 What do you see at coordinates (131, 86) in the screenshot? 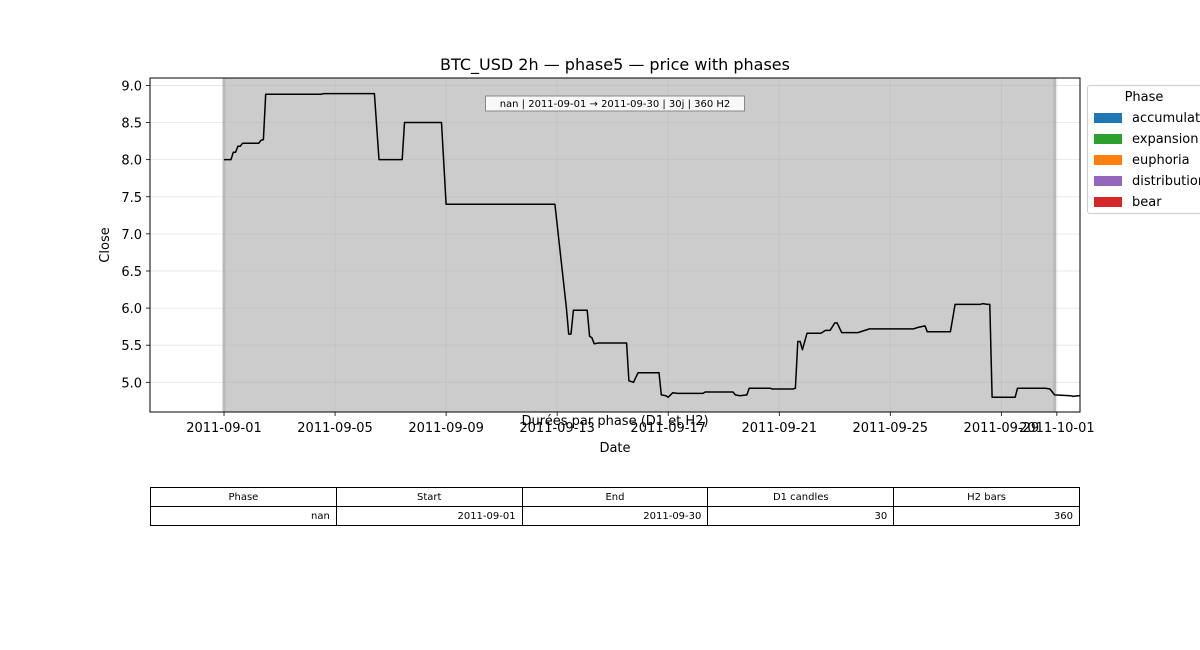
I see `y-tick-label: 9.0` at bounding box center [131, 86].